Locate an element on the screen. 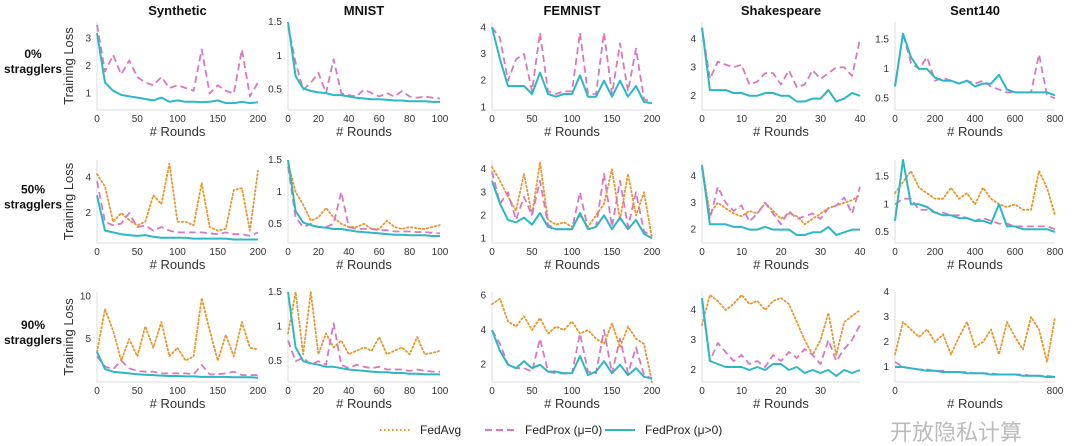 This screenshot has width=1080, height=446. panel-1-2: 1 2 3 4 0 50 100 150 200 # Rounds is located at coordinates (570, 216).